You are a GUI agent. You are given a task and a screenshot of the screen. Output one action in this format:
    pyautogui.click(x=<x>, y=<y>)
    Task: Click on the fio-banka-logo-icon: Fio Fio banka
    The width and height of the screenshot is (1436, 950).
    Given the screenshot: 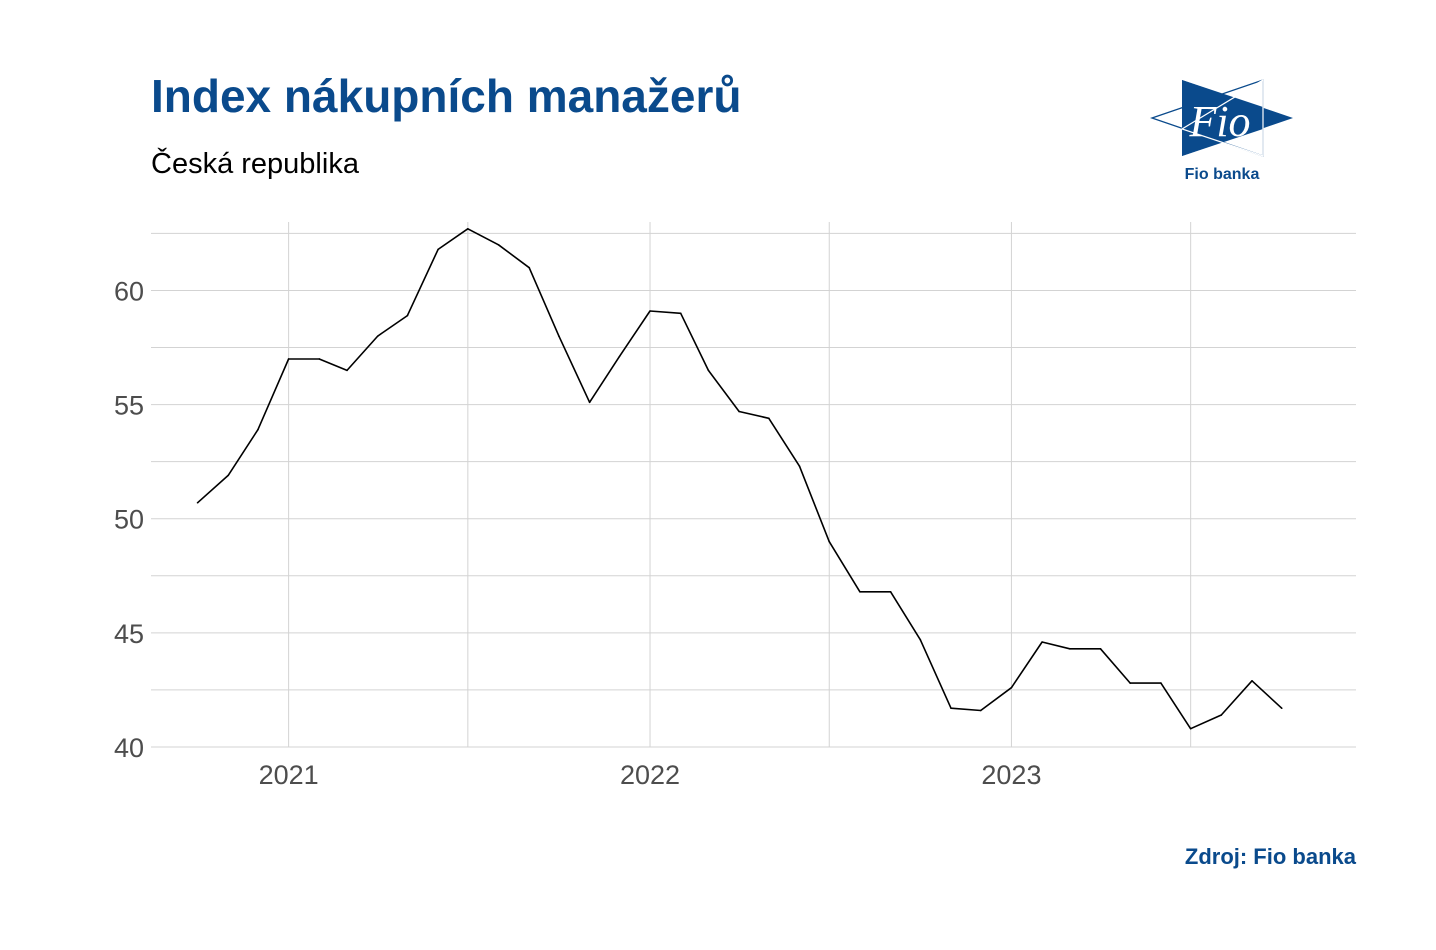 What is the action you would take?
    pyautogui.click(x=1221, y=130)
    